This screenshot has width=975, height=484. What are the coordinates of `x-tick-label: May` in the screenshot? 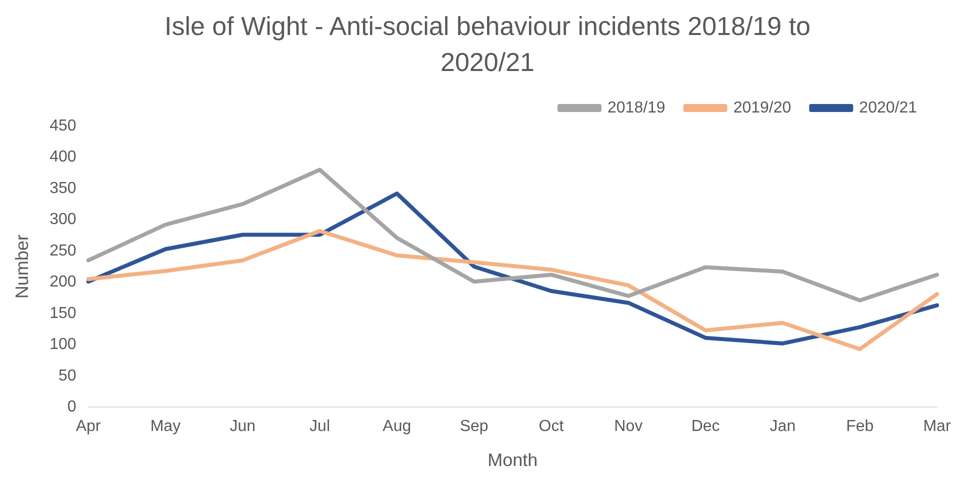 It's located at (165, 427).